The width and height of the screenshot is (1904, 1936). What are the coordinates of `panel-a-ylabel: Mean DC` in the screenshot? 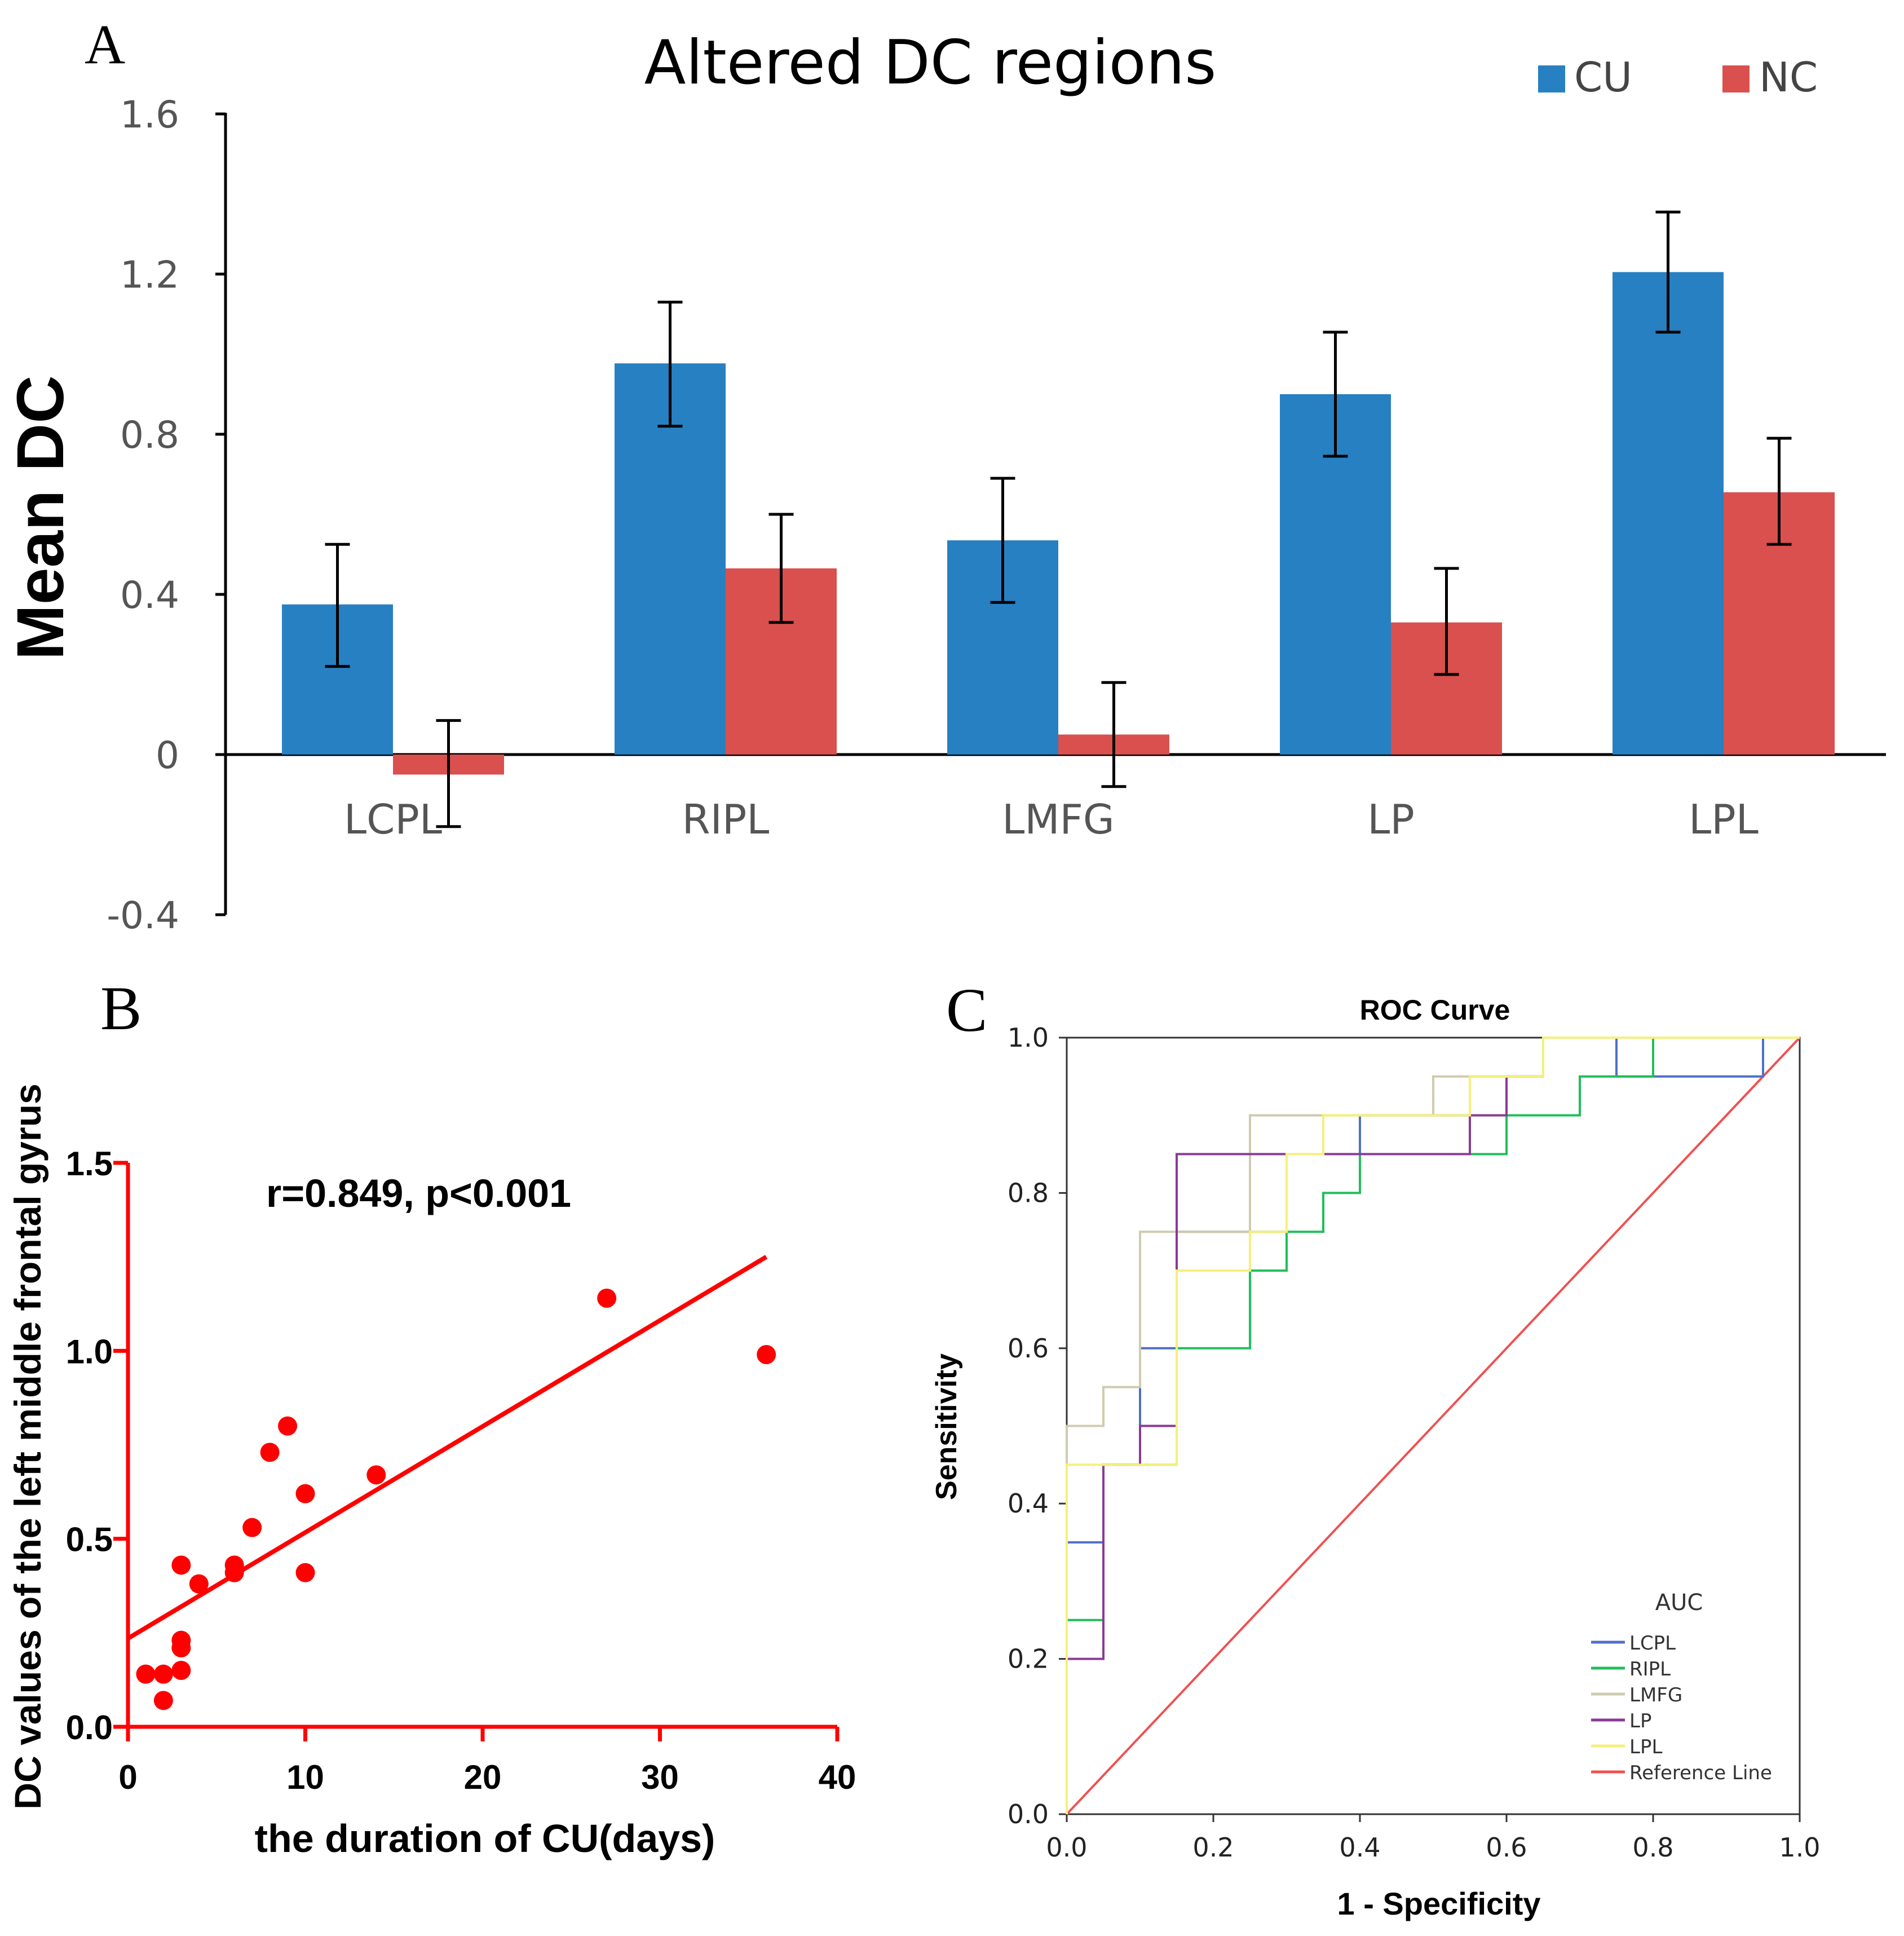 It's located at (40, 518).